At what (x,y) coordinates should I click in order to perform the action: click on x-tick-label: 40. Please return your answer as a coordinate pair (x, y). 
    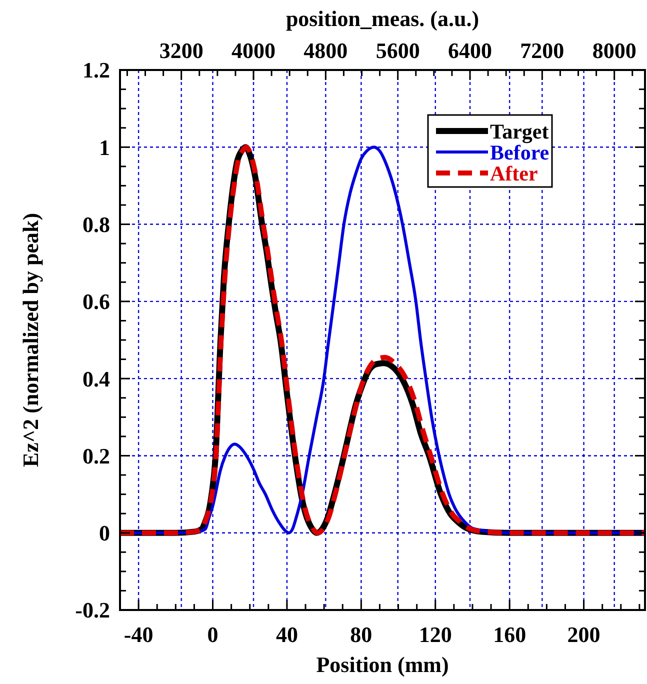
    Looking at the image, I should click on (287, 634).